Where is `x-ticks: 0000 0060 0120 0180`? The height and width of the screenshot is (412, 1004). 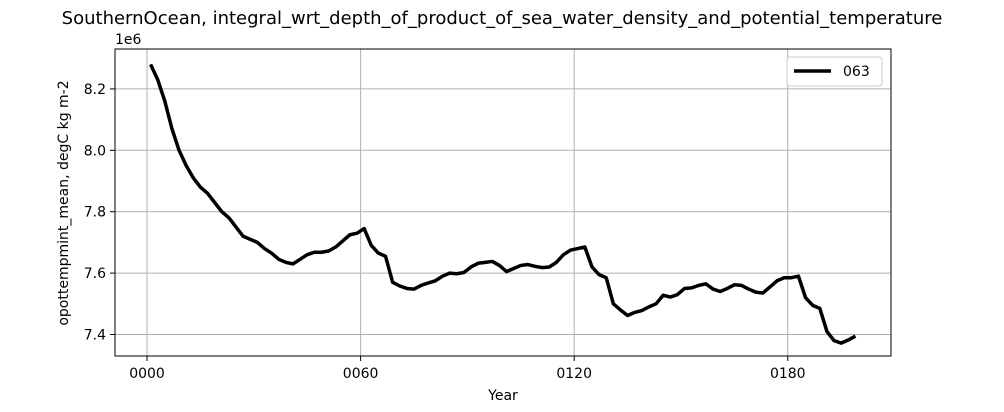
x-ticks: 0000 0060 0120 0180 is located at coordinates (467, 369).